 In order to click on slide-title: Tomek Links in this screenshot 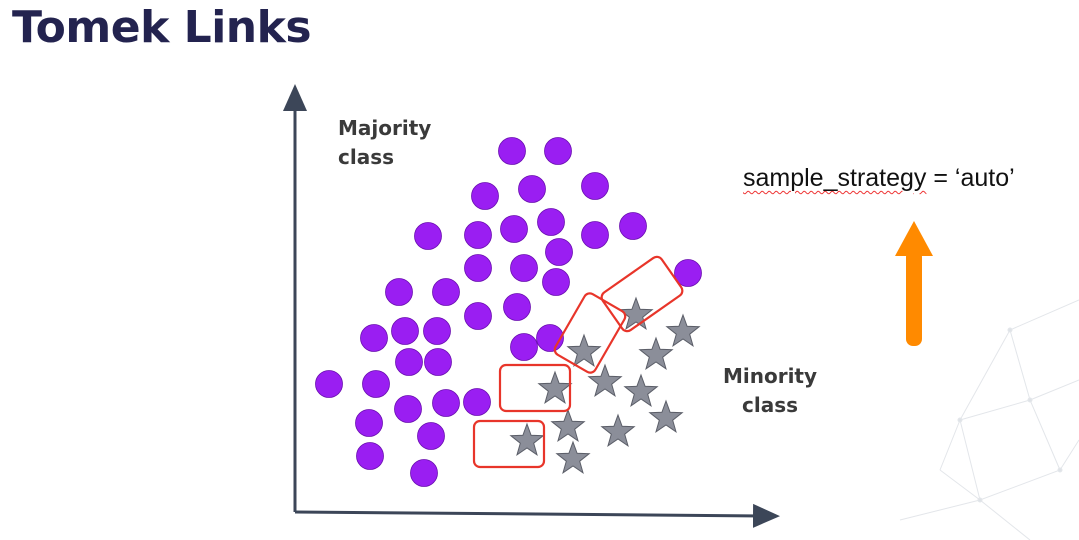, I will do `click(162, 27)`.